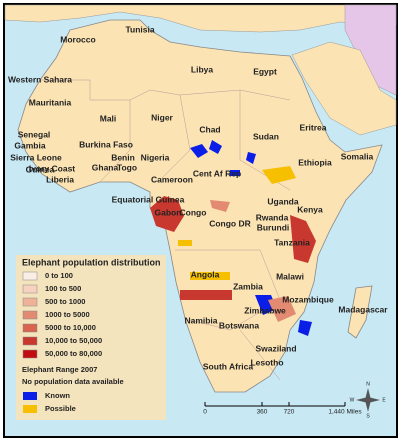 The image size is (401, 446). Describe the element at coordinates (265, 71) in the screenshot. I see `country-label: Egypt` at that location.